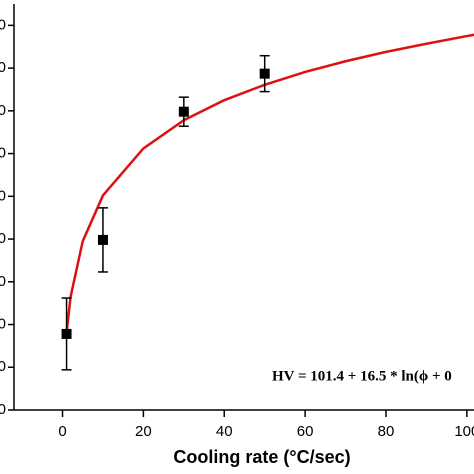 This screenshot has height=474, width=474. I want to click on y-tick-label: 150, so click(3, 153).